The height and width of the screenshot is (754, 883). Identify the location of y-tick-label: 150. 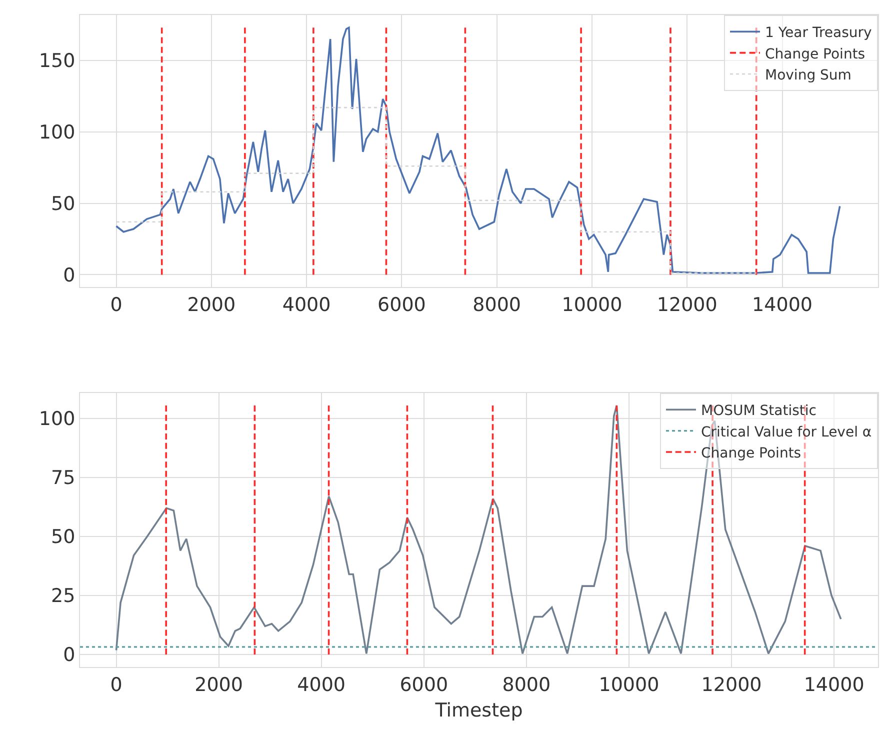
(57, 61).